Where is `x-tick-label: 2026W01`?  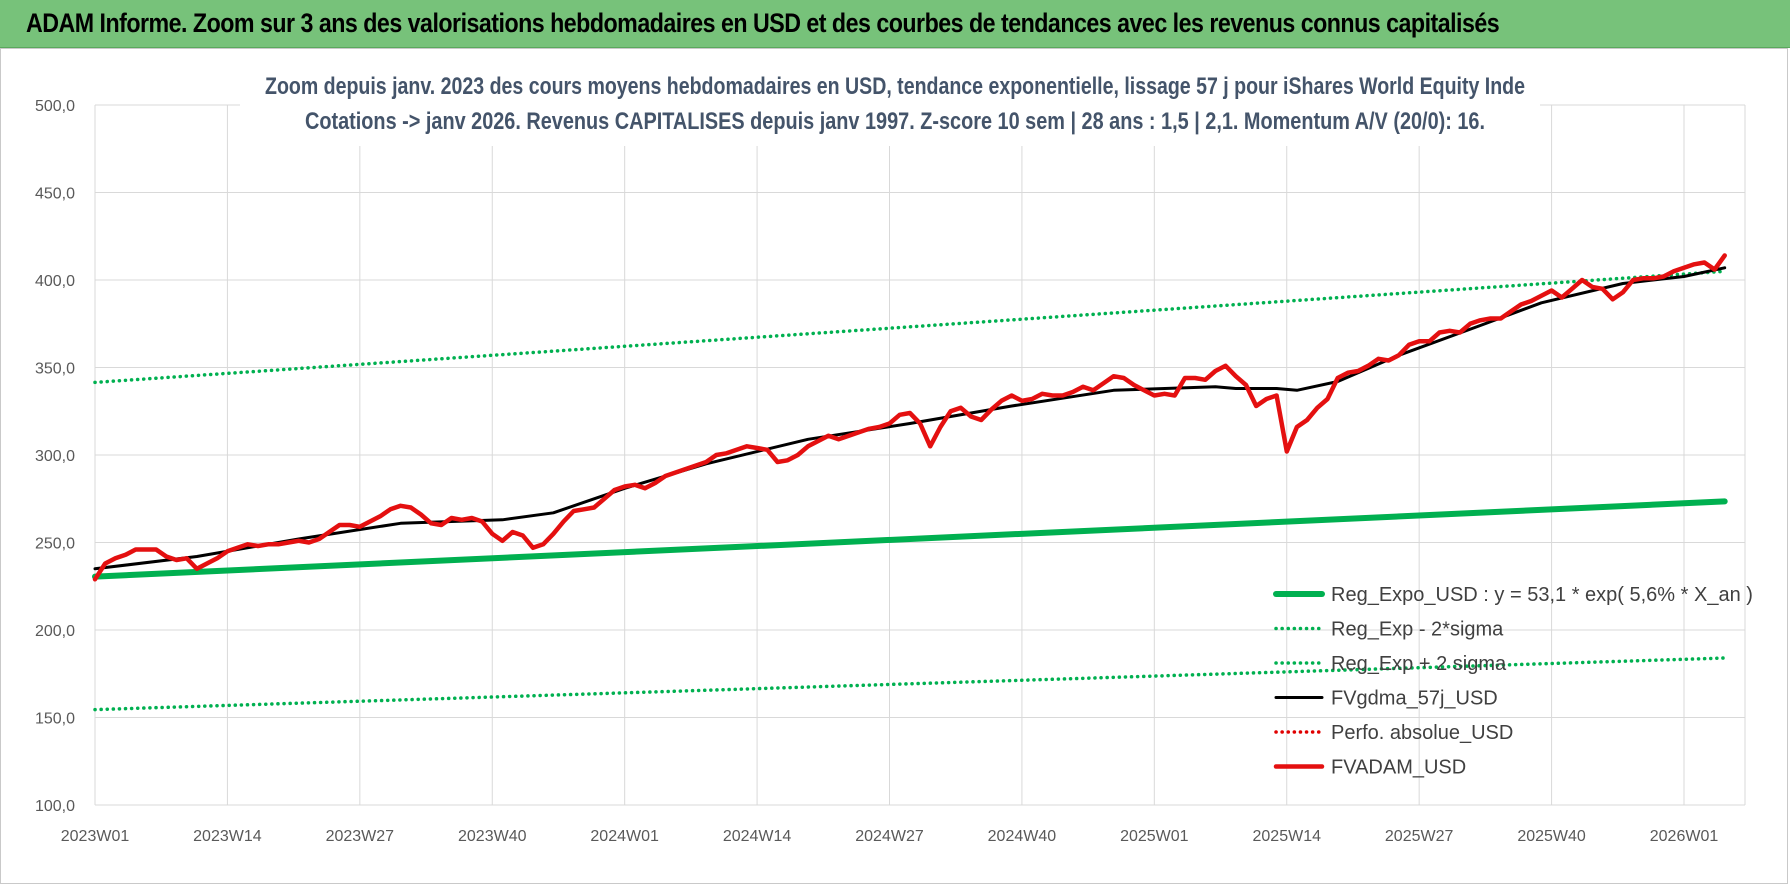
x-tick-label: 2026W01 is located at coordinates (1684, 836).